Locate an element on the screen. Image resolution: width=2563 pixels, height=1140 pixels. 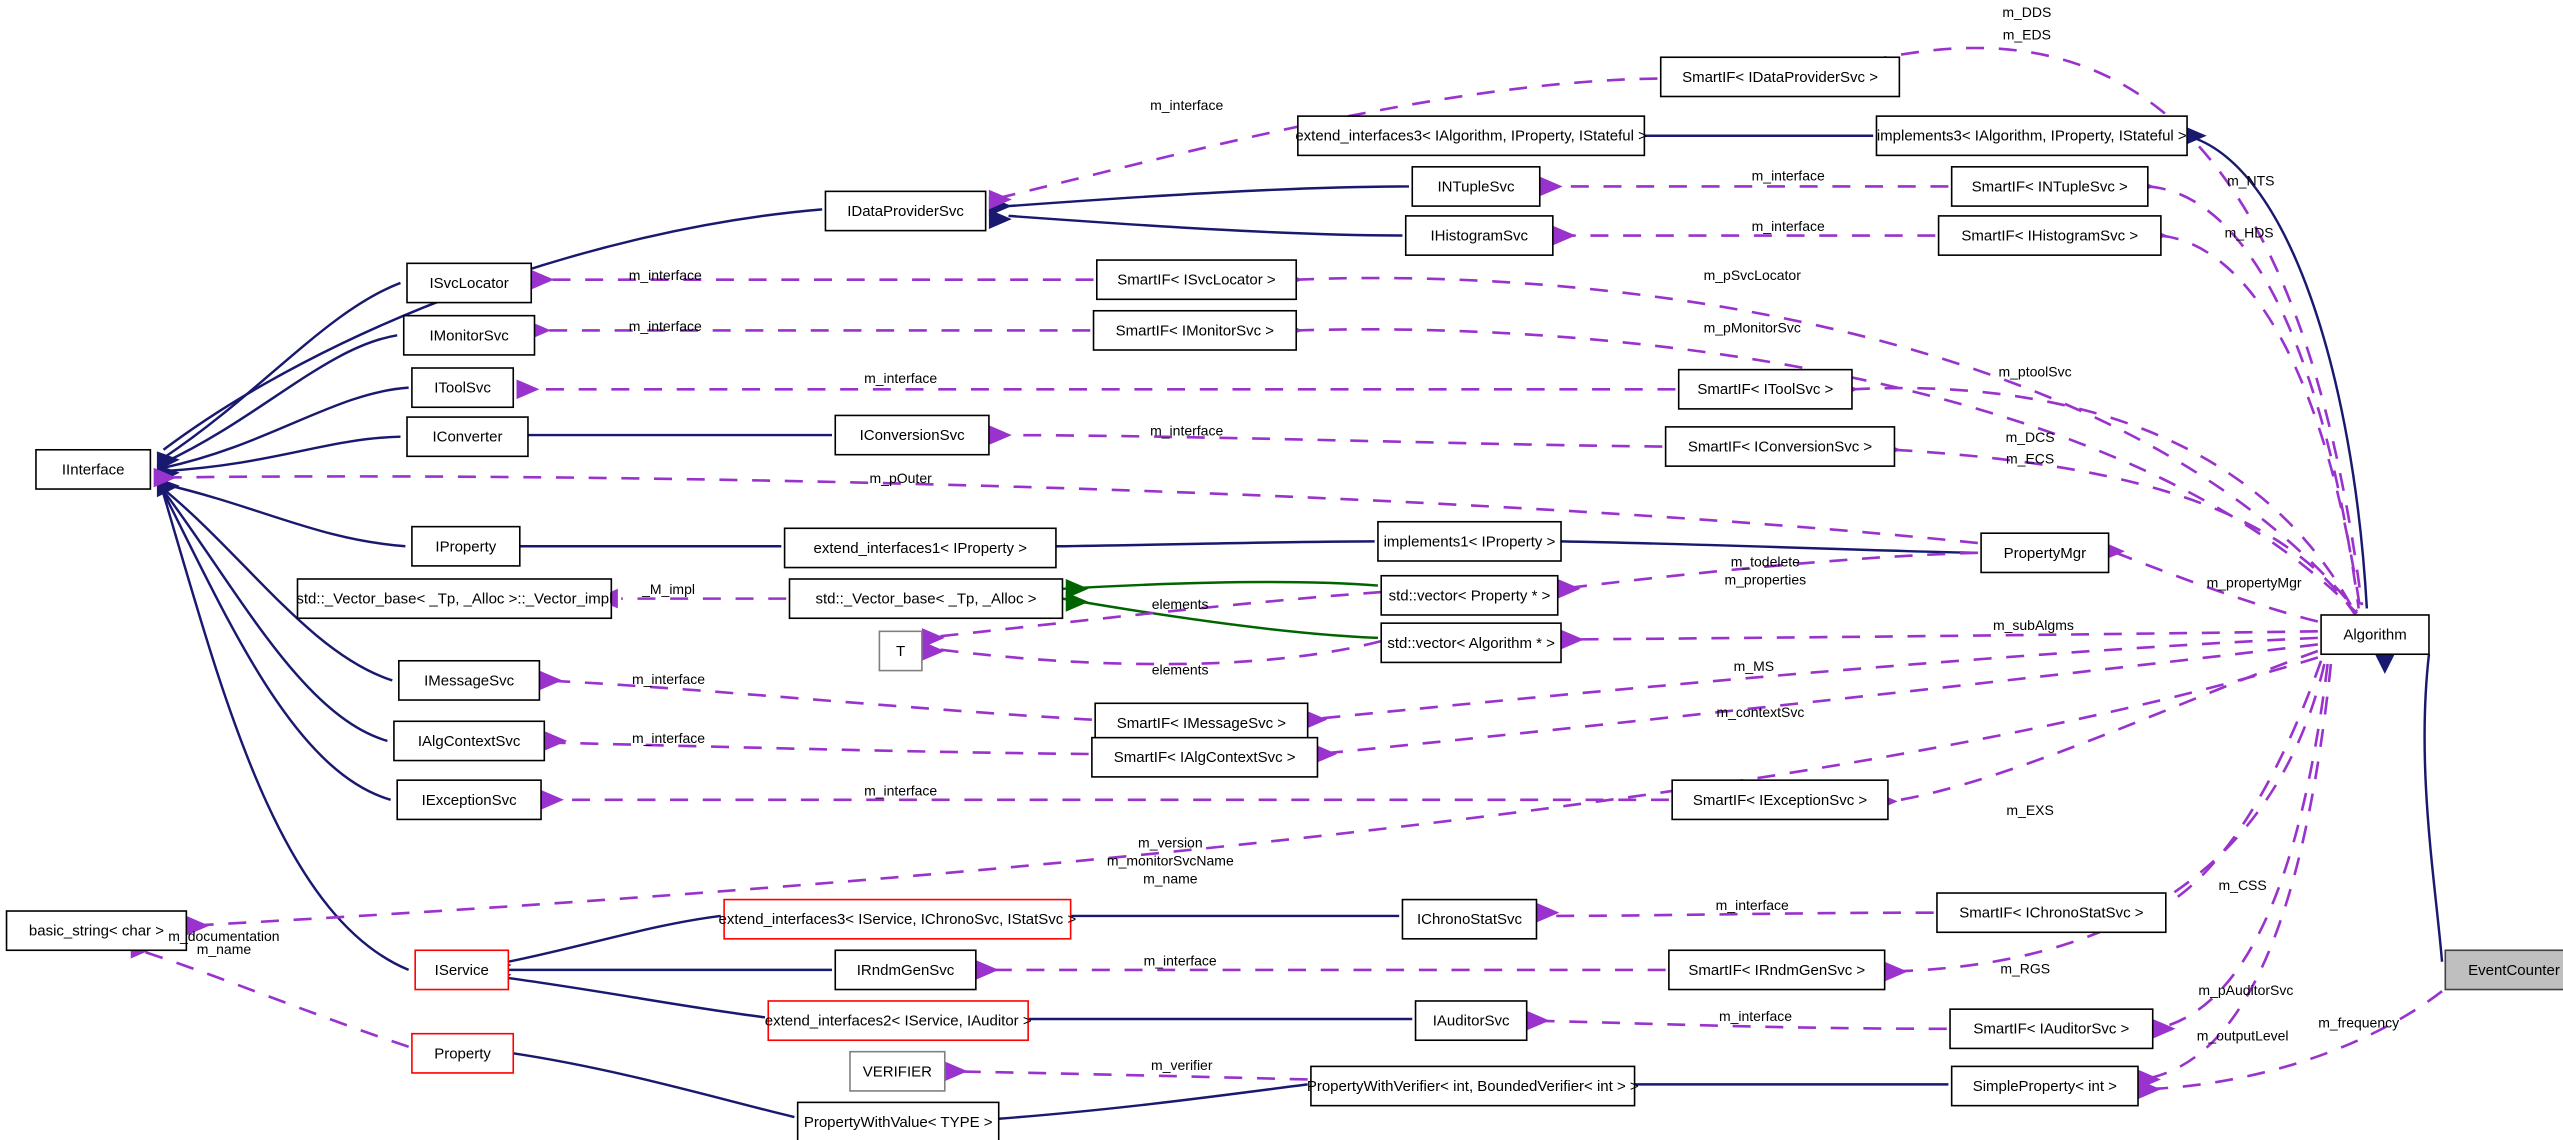
class-node-imessagesvc: IMessageSvc is located at coordinates (469, 680).